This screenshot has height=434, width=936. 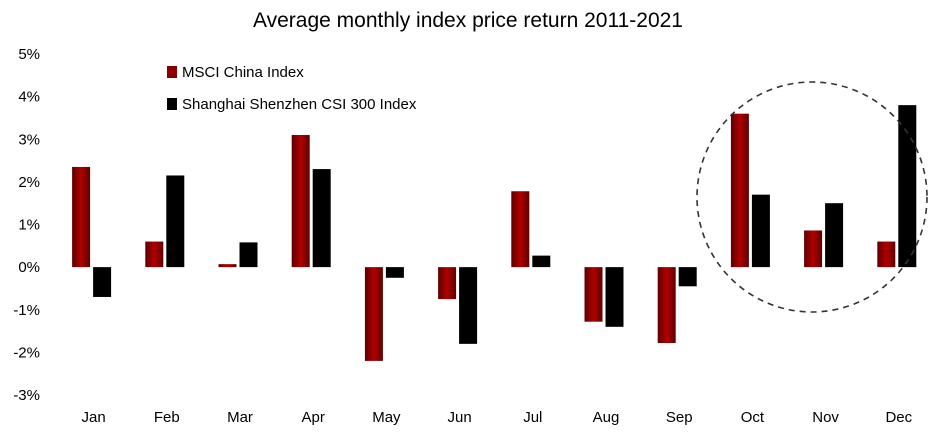 I want to click on x-tick-label: Apr, so click(x=313, y=417).